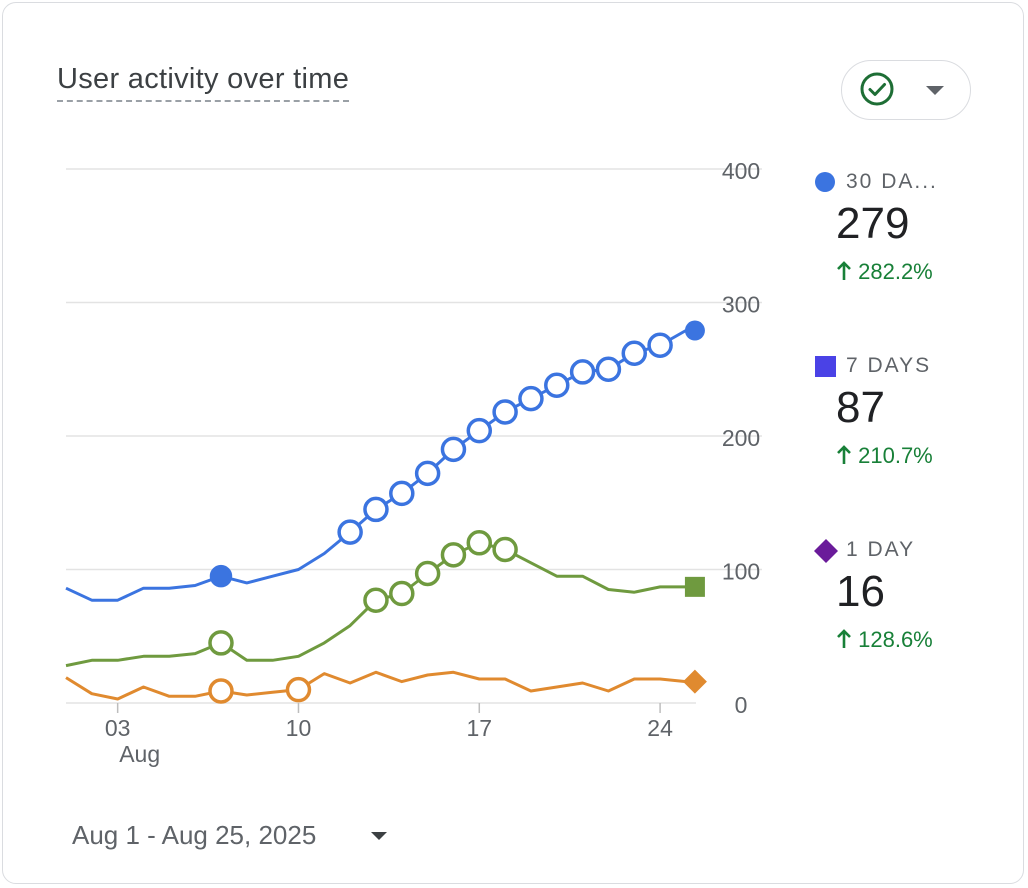 The width and height of the screenshot is (1028, 888). Describe the element at coordinates (694, 681) in the screenshot. I see `end-marker-diamond` at that location.